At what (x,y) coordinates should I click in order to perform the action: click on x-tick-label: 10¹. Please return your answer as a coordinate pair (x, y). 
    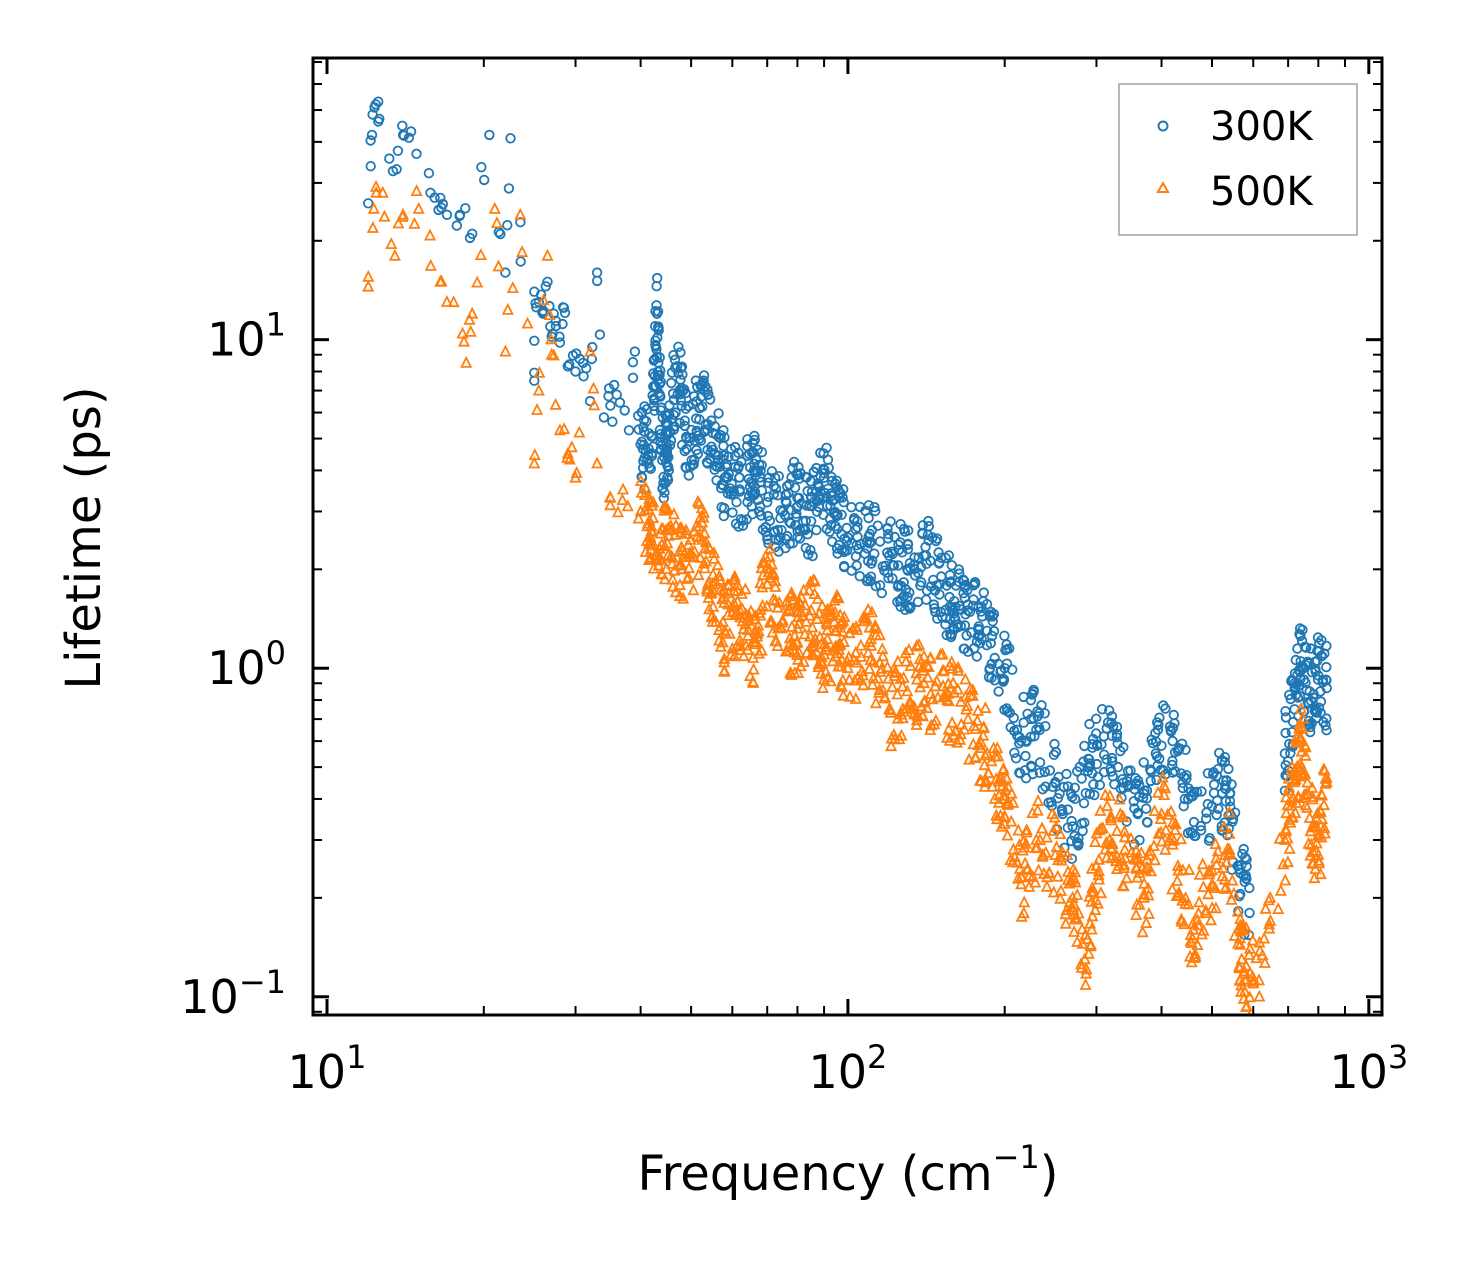
    Looking at the image, I should click on (327, 1068).